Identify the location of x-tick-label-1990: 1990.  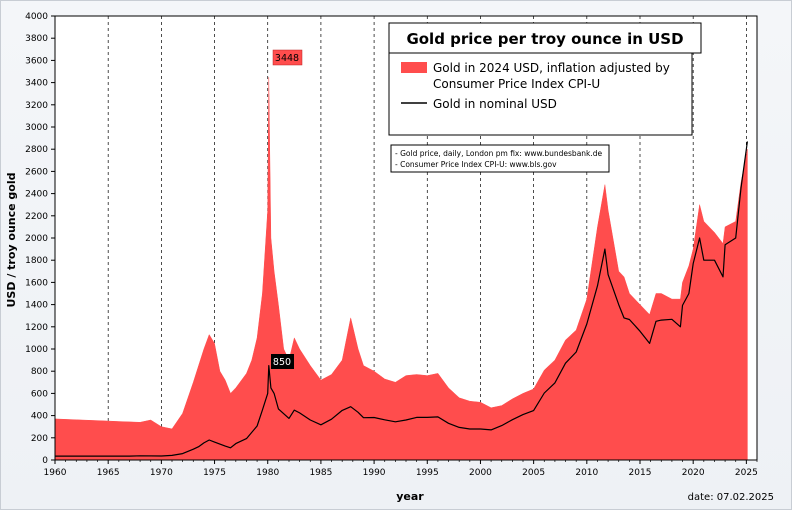
(374, 473).